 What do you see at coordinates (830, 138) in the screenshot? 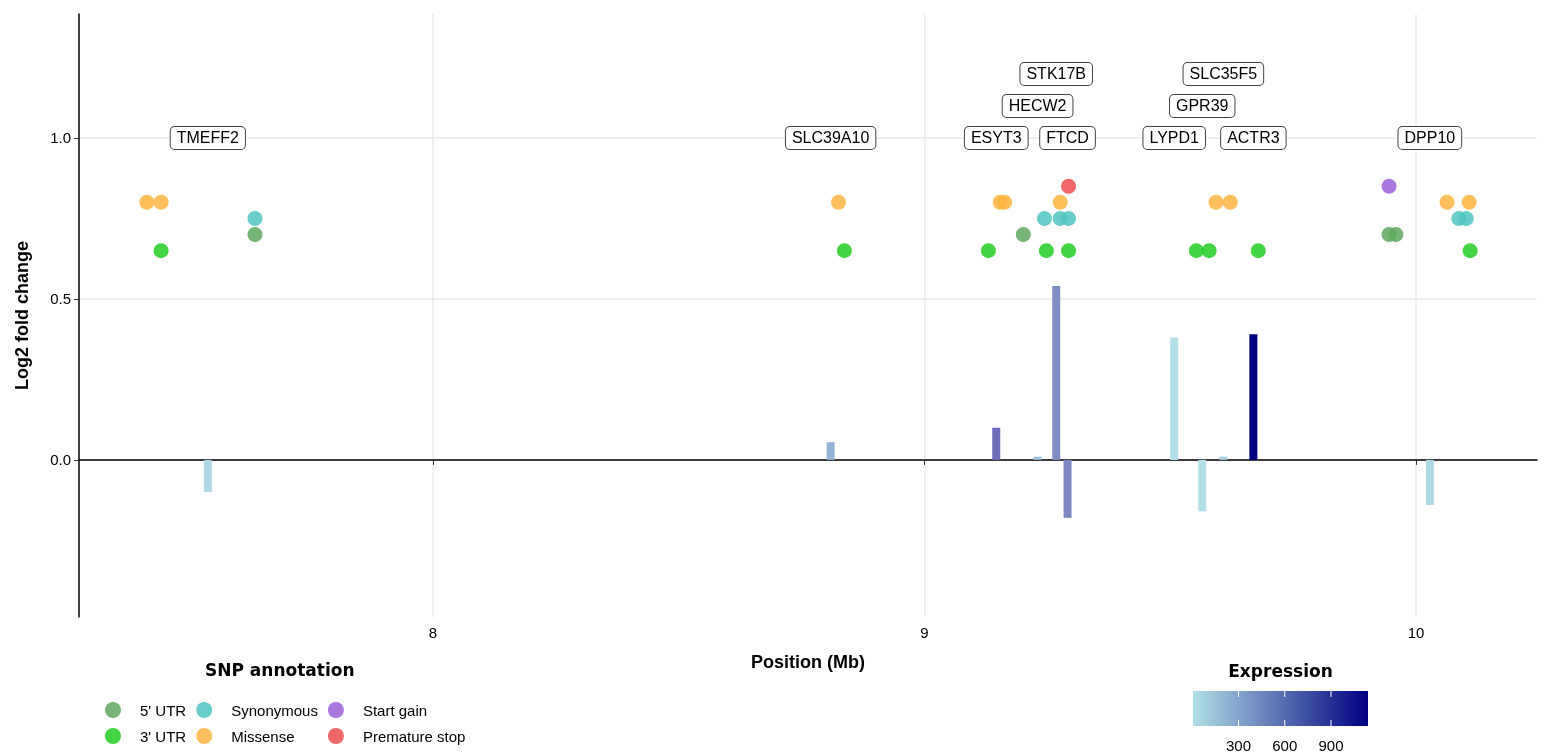
I see `annotation: SLC39A10` at bounding box center [830, 138].